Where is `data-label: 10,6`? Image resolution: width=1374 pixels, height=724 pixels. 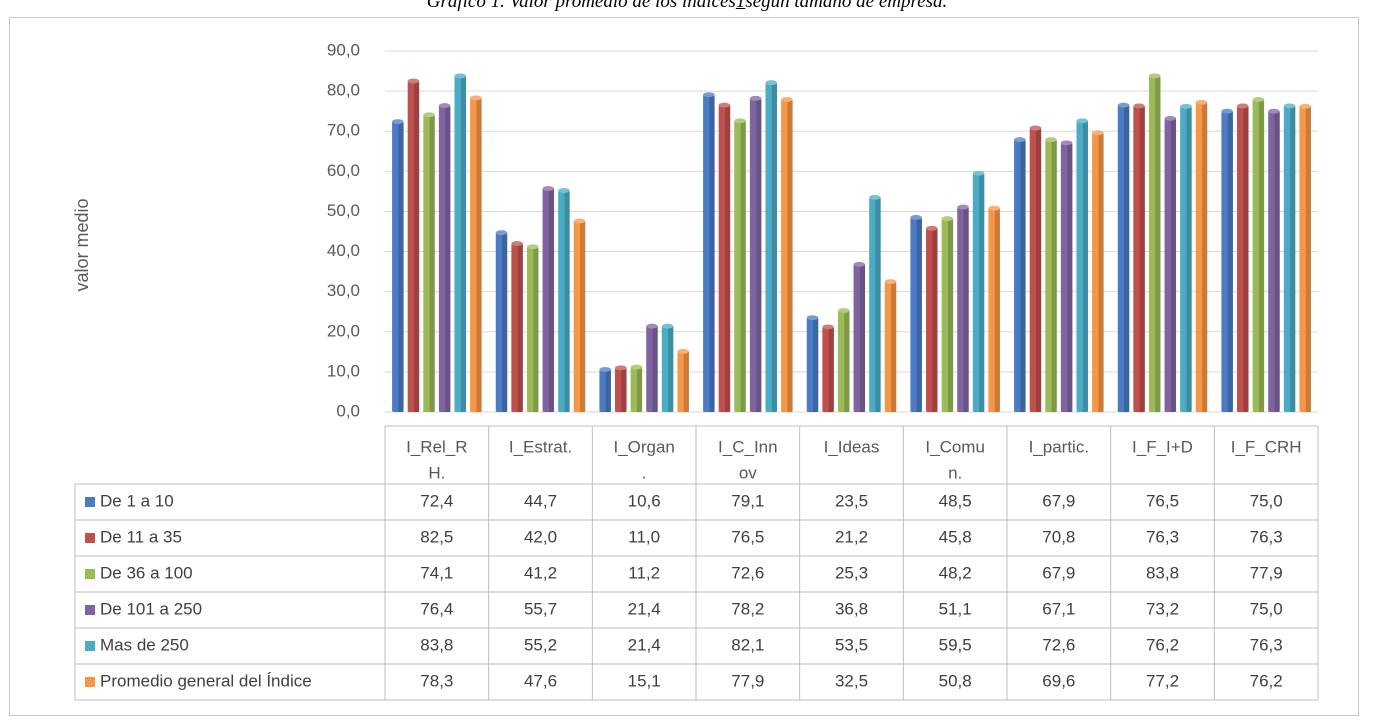
data-label: 10,6 is located at coordinates (644, 500).